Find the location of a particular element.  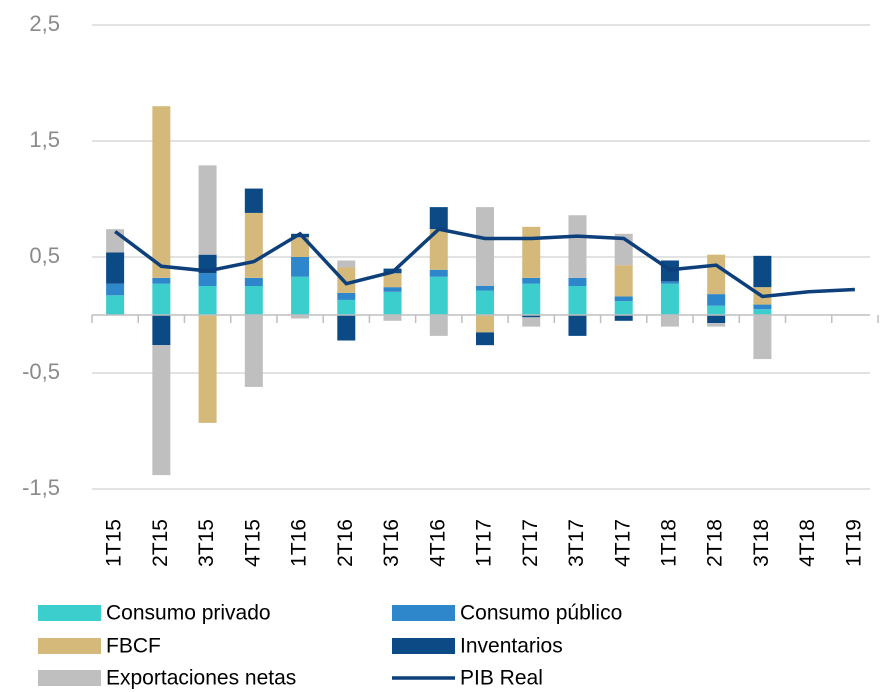

y-tick-label: -1,5 is located at coordinates (41, 487).